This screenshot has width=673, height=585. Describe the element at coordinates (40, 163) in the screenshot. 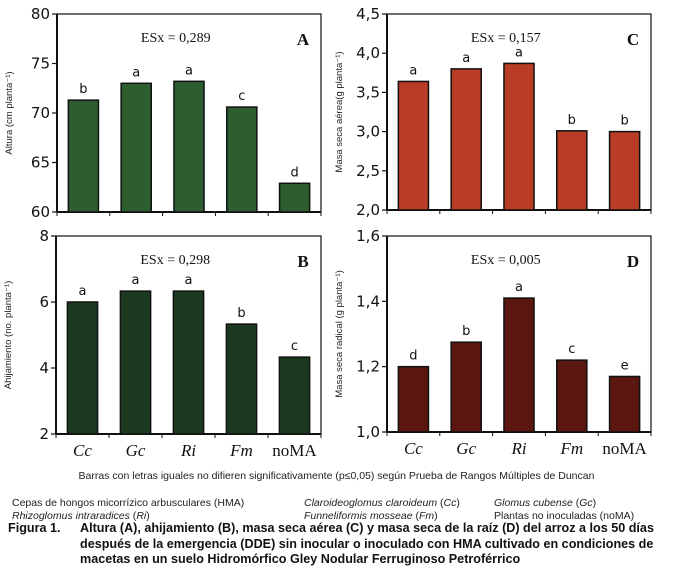

I see `y-tick-label: 65` at that location.